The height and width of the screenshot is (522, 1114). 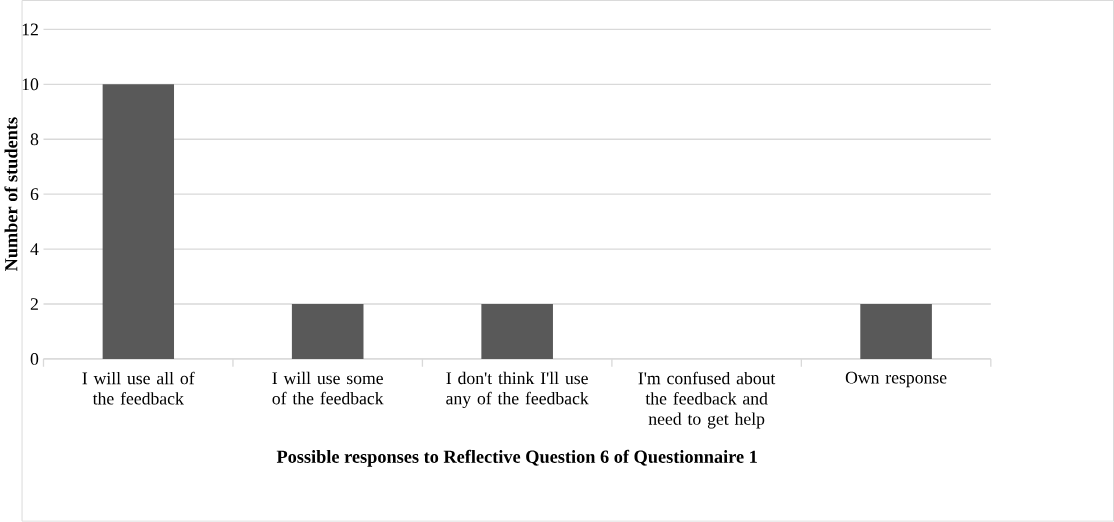 I want to click on x-tick-label: I will use all of the feedback, so click(x=138, y=388).